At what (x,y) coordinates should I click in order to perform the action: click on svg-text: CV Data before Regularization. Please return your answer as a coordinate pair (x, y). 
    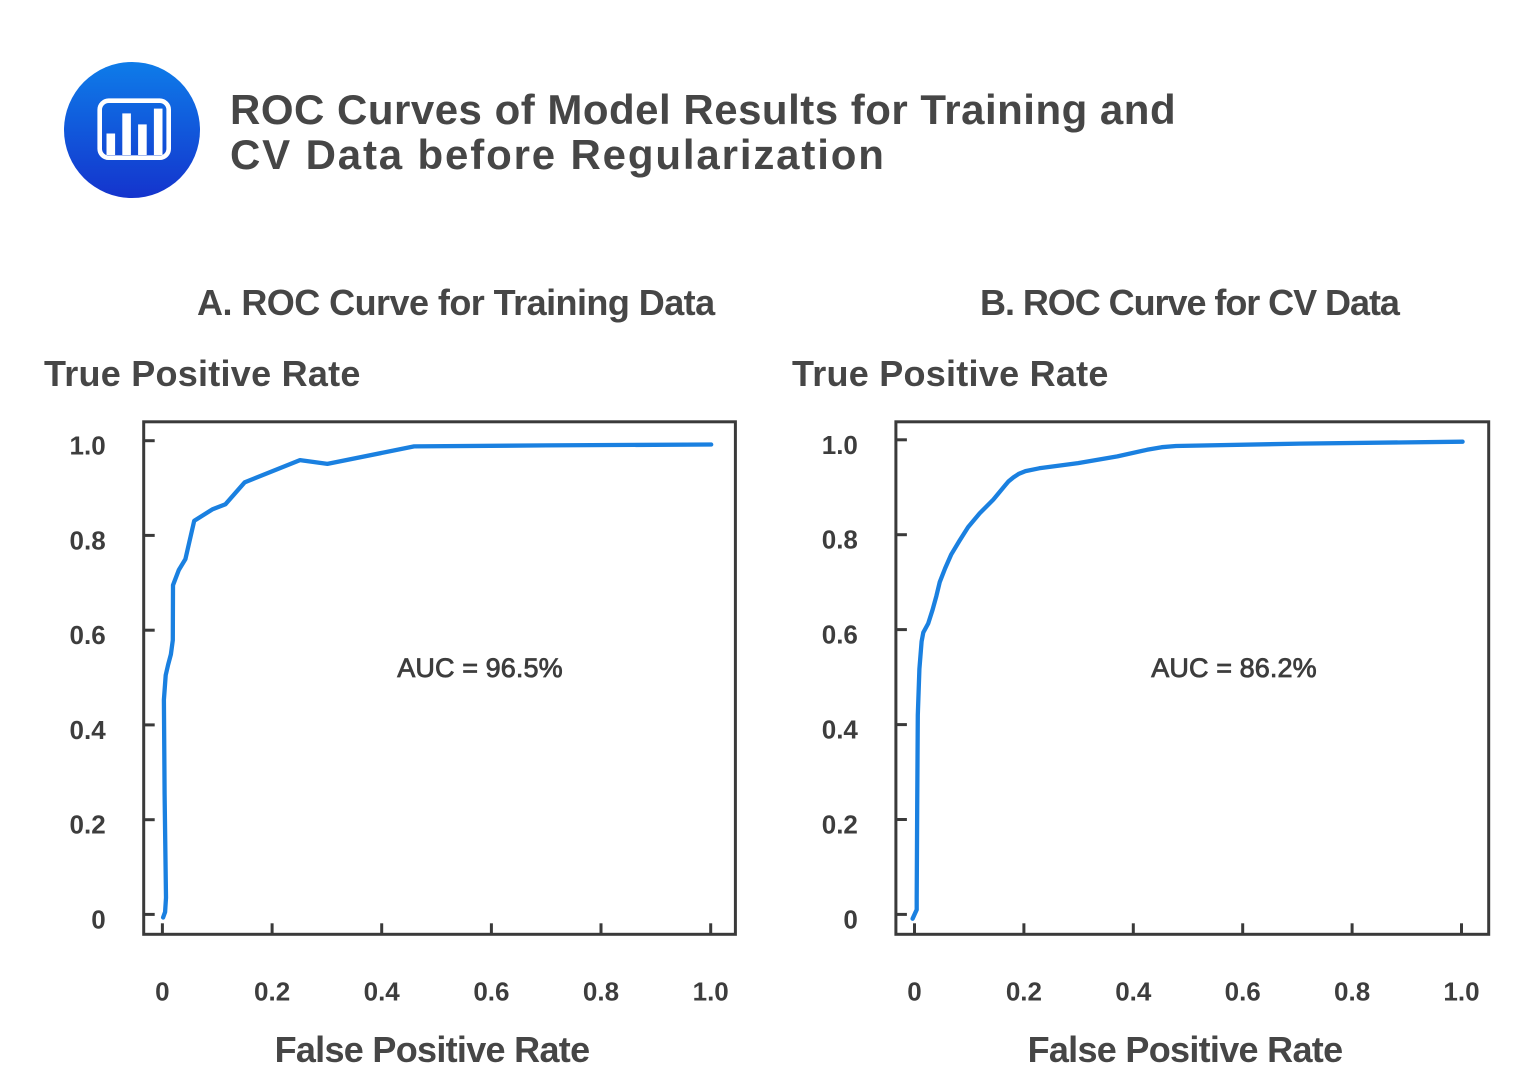
    Looking at the image, I should click on (558, 154).